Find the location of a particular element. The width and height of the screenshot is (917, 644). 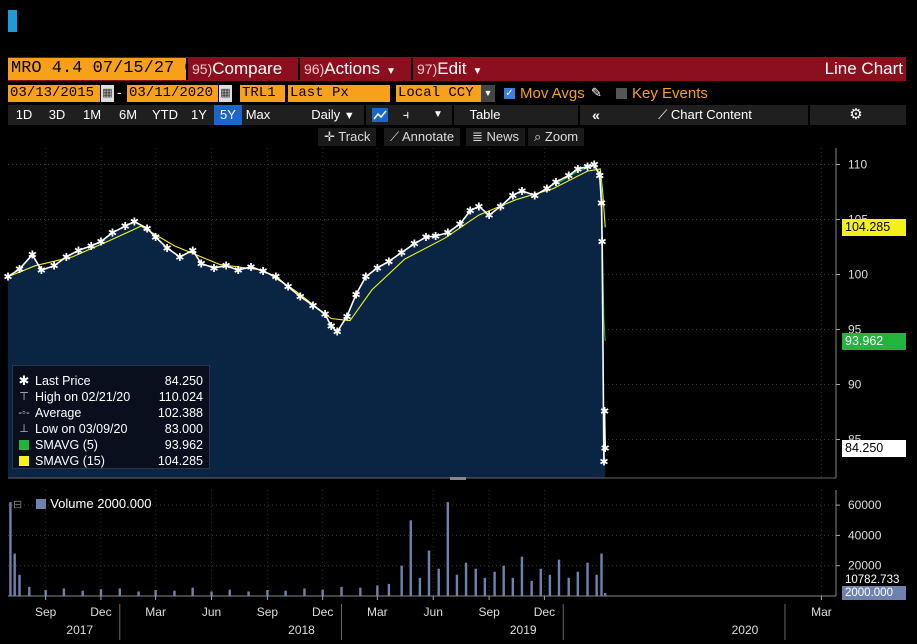

end-date-field: 03/11/2020 is located at coordinates (172, 93).